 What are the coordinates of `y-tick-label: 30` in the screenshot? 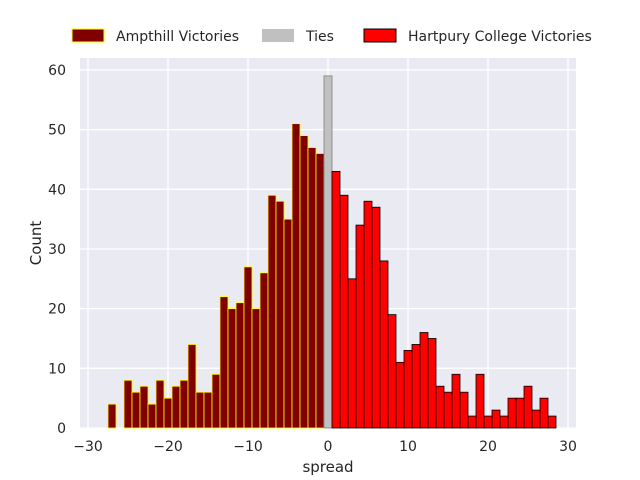 It's located at (57, 250).